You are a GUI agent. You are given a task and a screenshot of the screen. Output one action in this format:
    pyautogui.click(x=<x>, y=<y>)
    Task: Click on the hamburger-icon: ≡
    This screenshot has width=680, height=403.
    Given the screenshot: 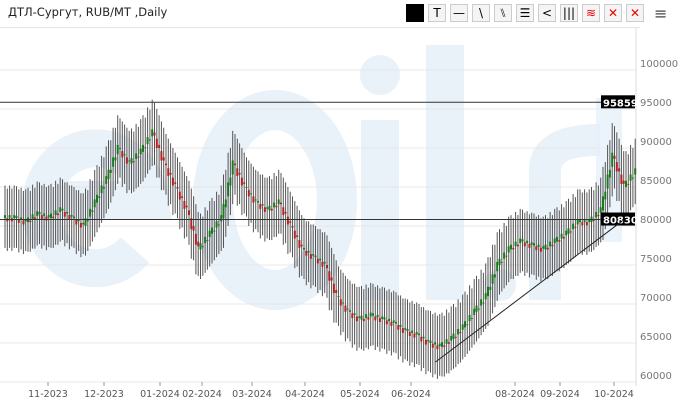 What is the action you would take?
    pyautogui.click(x=661, y=13)
    